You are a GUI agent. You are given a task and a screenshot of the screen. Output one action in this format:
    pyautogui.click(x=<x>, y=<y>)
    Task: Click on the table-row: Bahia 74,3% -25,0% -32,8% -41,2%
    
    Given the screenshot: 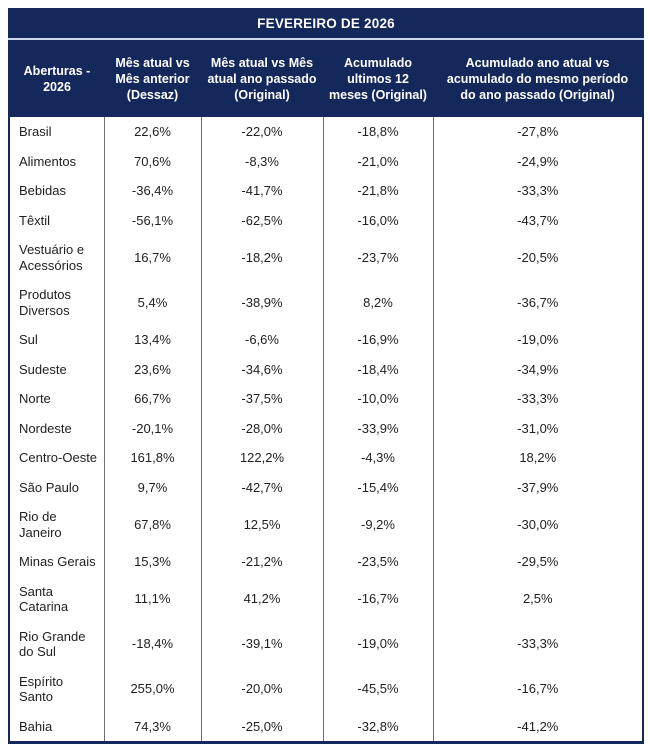 What is the action you would take?
    pyautogui.click(x=326, y=727)
    